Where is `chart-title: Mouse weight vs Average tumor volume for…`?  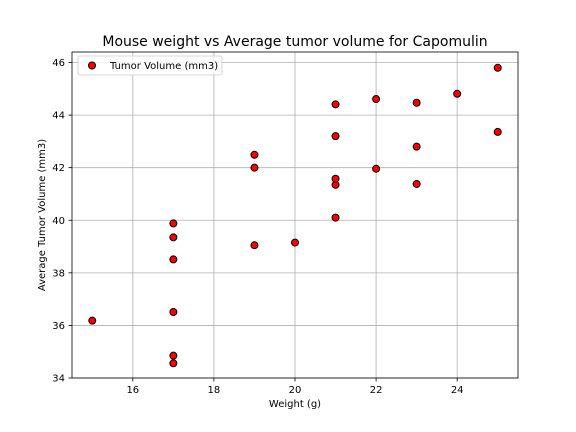
chart-title: Mouse weight vs Average tumor volume for… is located at coordinates (294, 42).